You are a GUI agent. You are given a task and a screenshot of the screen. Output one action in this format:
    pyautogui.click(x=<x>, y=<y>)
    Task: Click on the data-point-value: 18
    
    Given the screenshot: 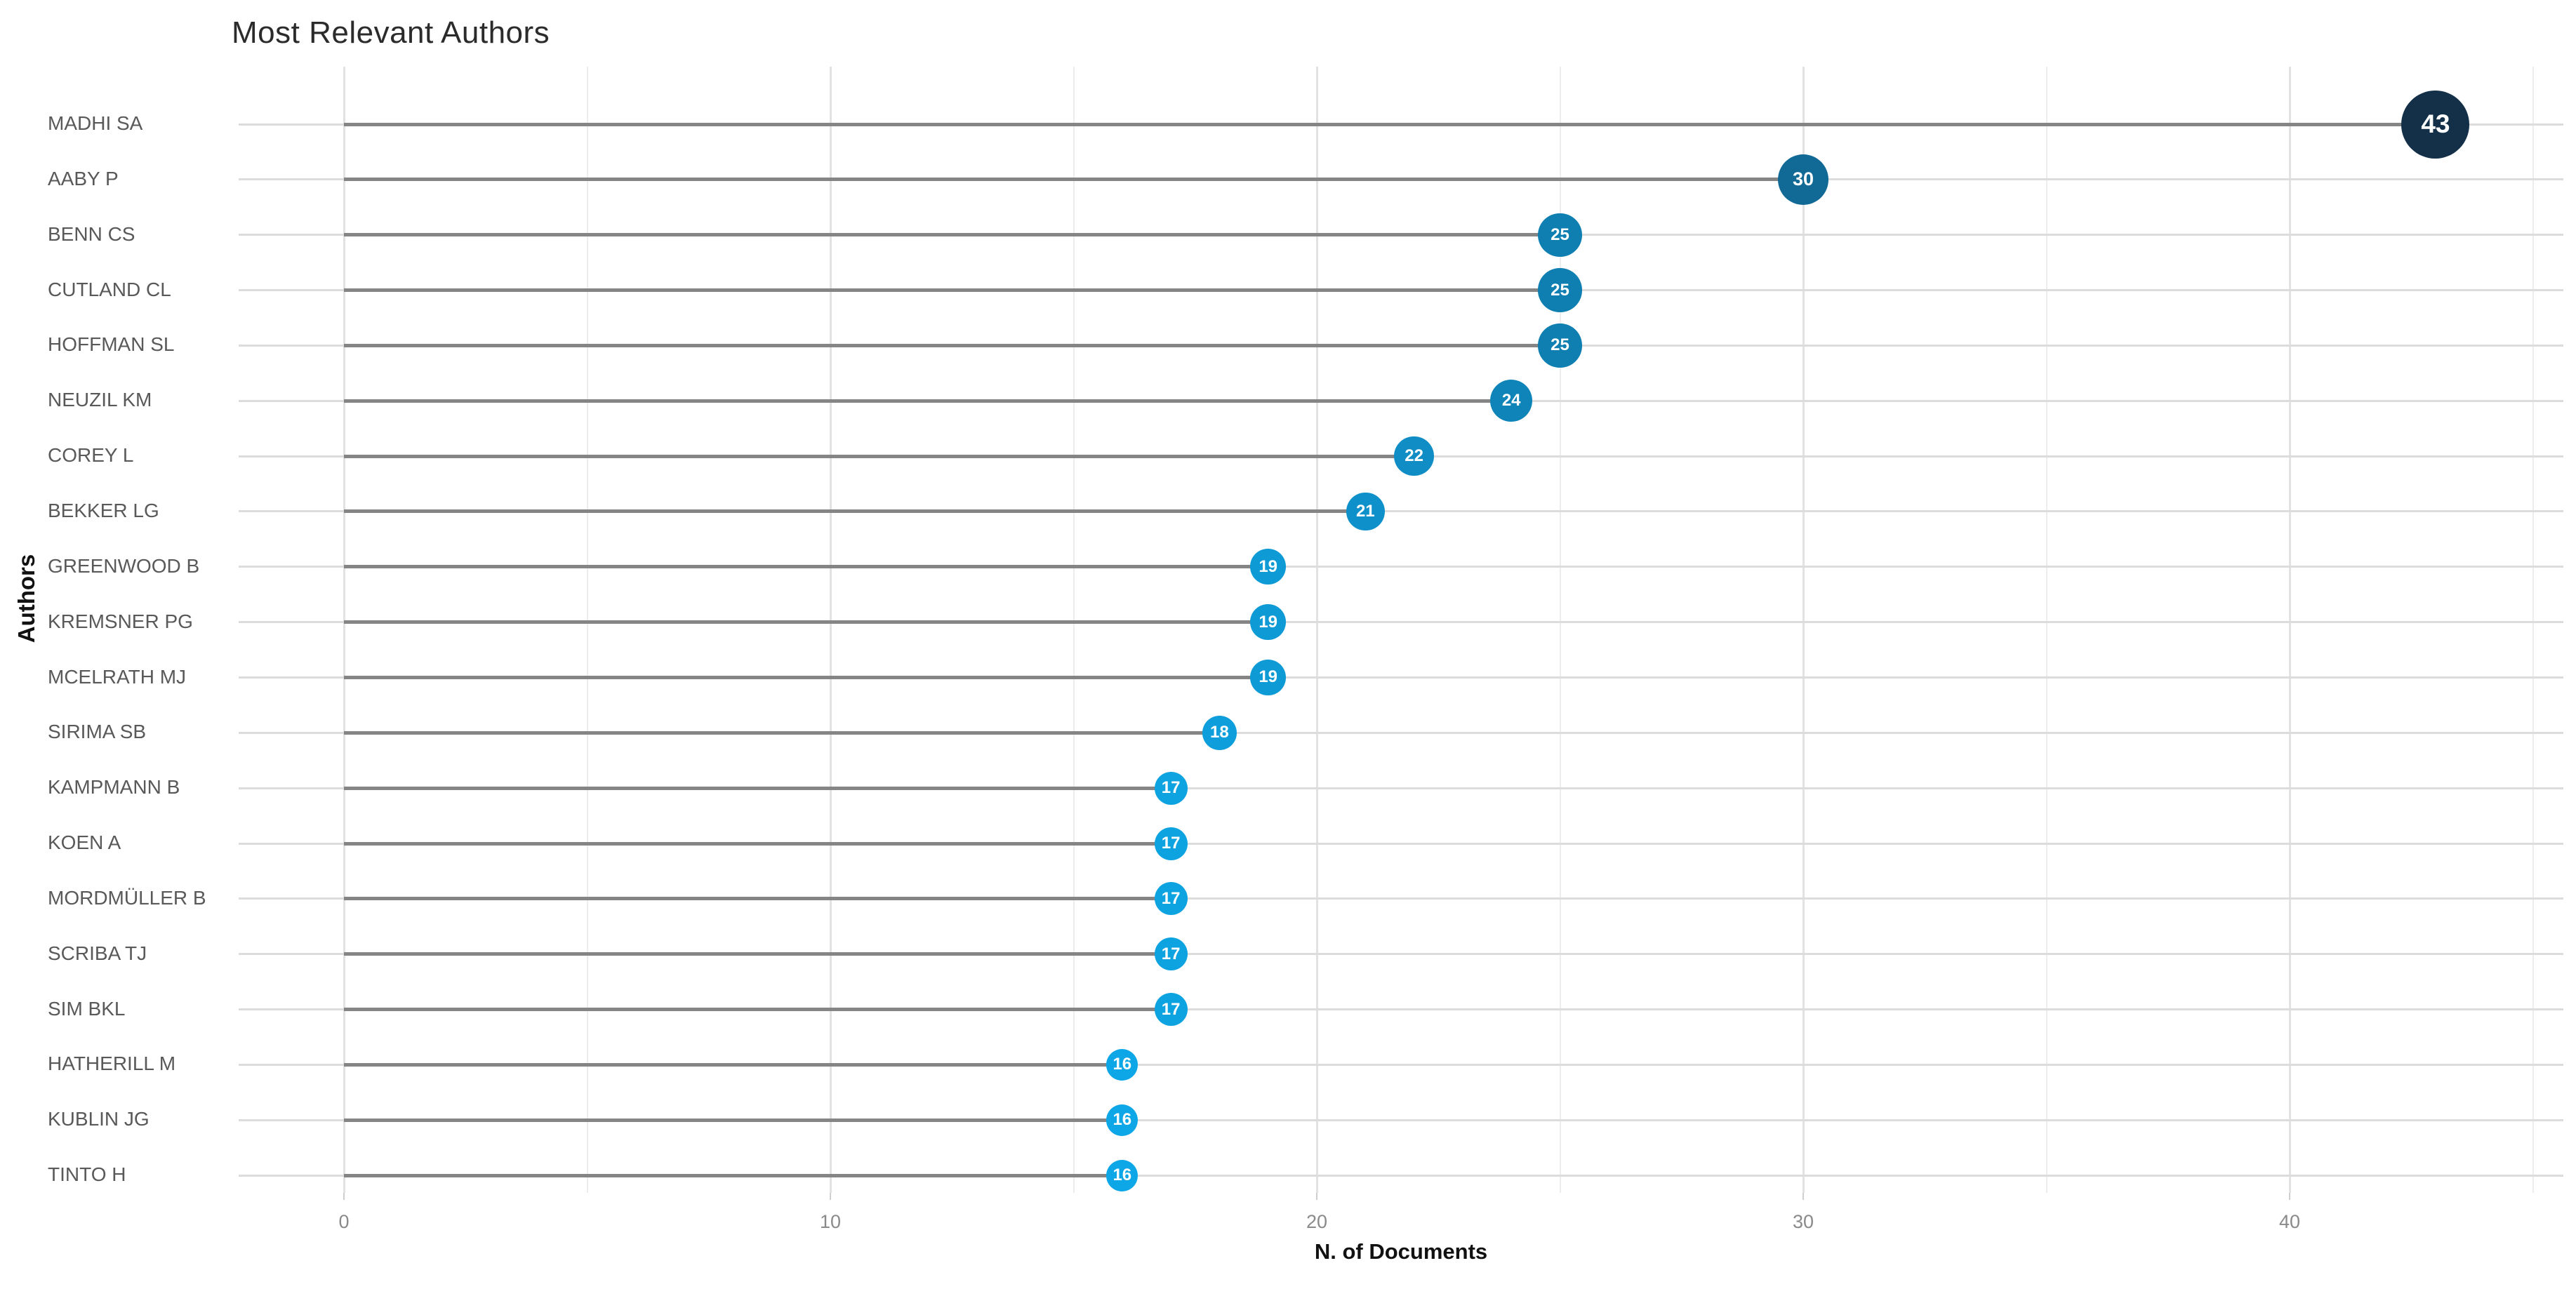 What is the action you would take?
    pyautogui.click(x=1220, y=732)
    